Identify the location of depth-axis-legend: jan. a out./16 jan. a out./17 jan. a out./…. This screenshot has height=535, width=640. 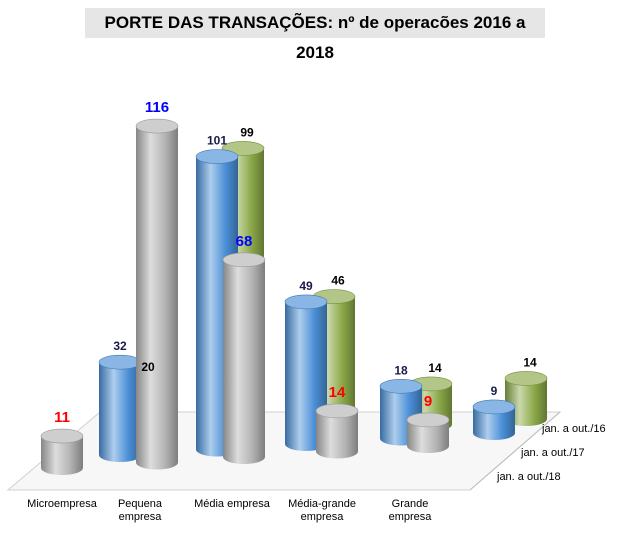
(551, 453).